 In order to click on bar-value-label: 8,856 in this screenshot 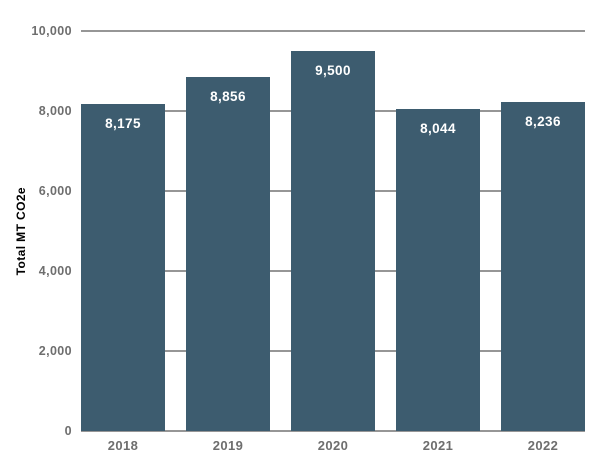, I will do `click(228, 96)`.